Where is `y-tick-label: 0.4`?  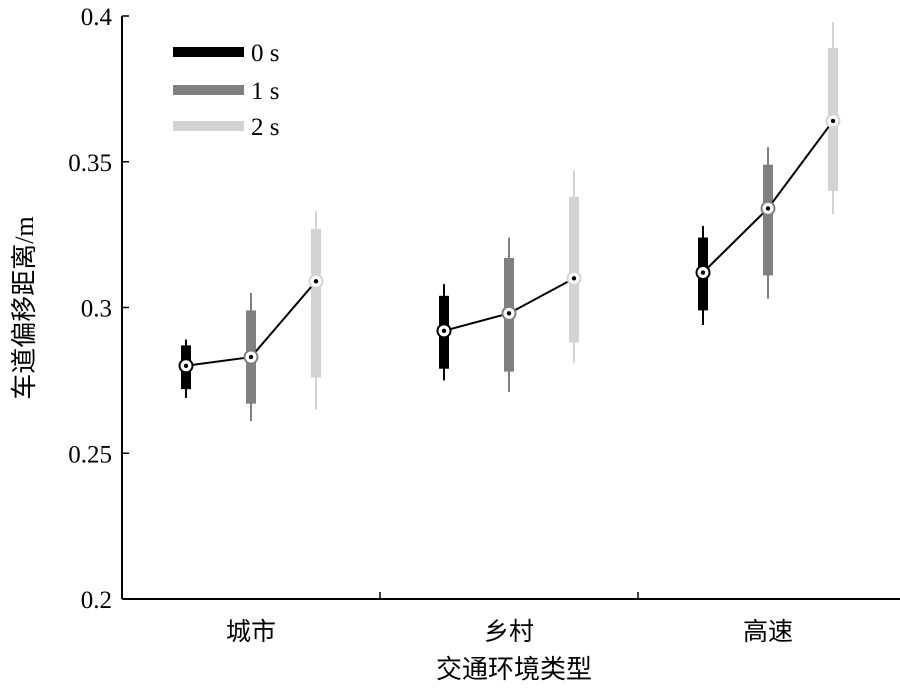
y-tick-label: 0.4 is located at coordinates (97, 17).